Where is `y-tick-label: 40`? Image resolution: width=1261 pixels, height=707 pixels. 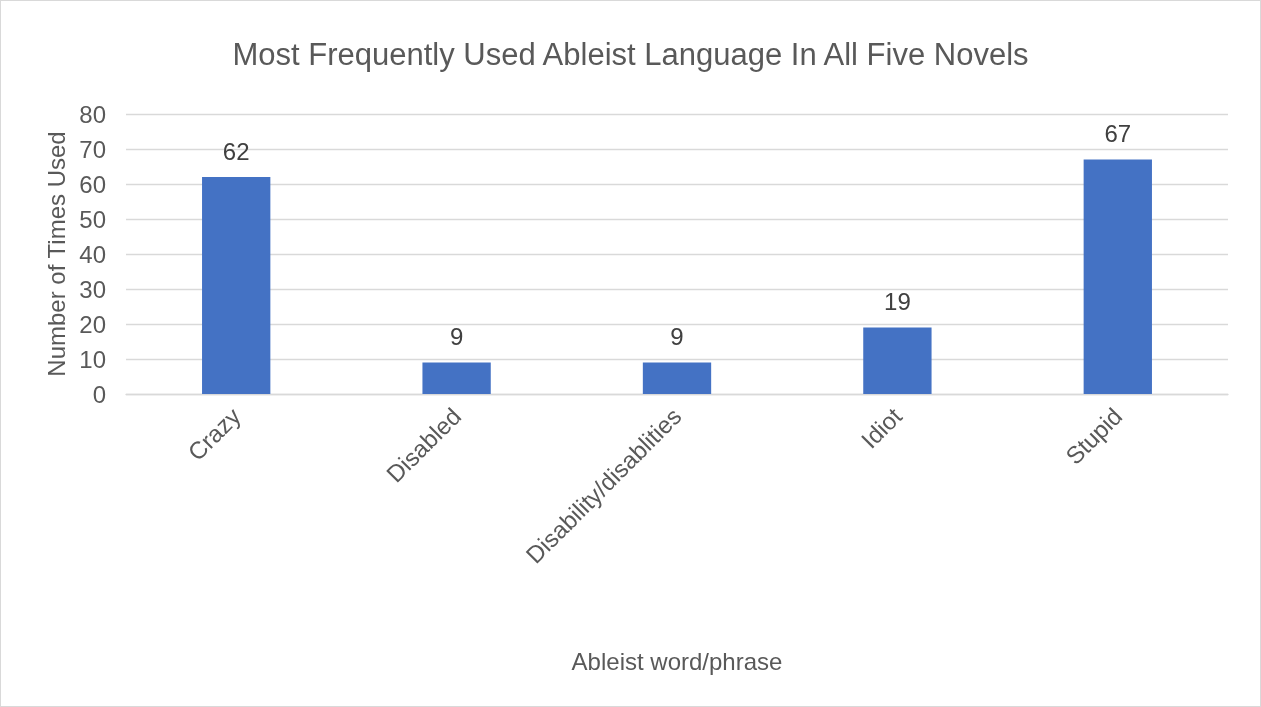
y-tick-label: 40 is located at coordinates (92, 254).